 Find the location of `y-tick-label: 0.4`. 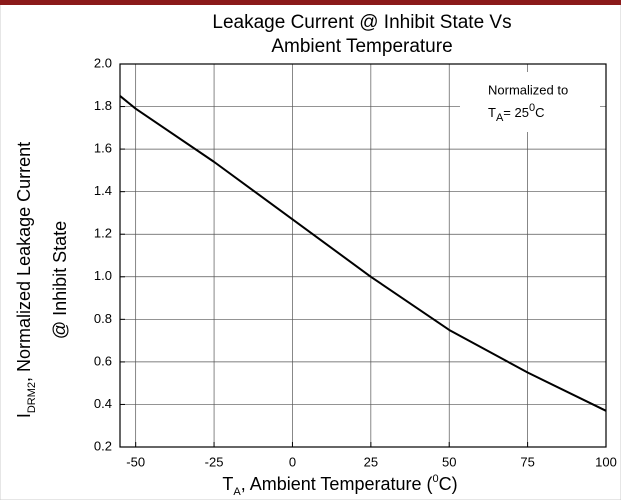

y-tick-label: 0.4 is located at coordinates (103, 403).